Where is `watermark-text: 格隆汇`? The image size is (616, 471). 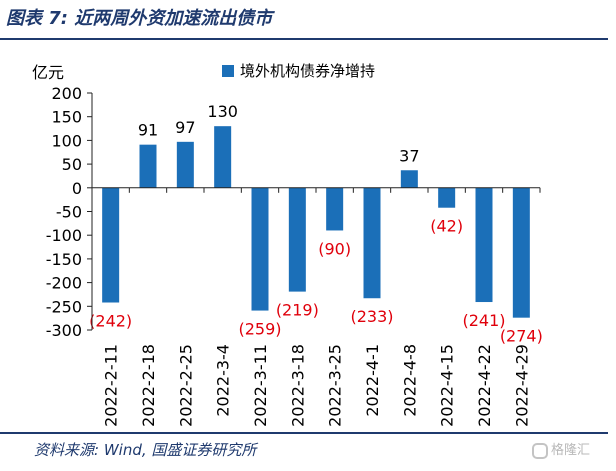
watermark-text: 格隆汇 is located at coordinates (571, 450).